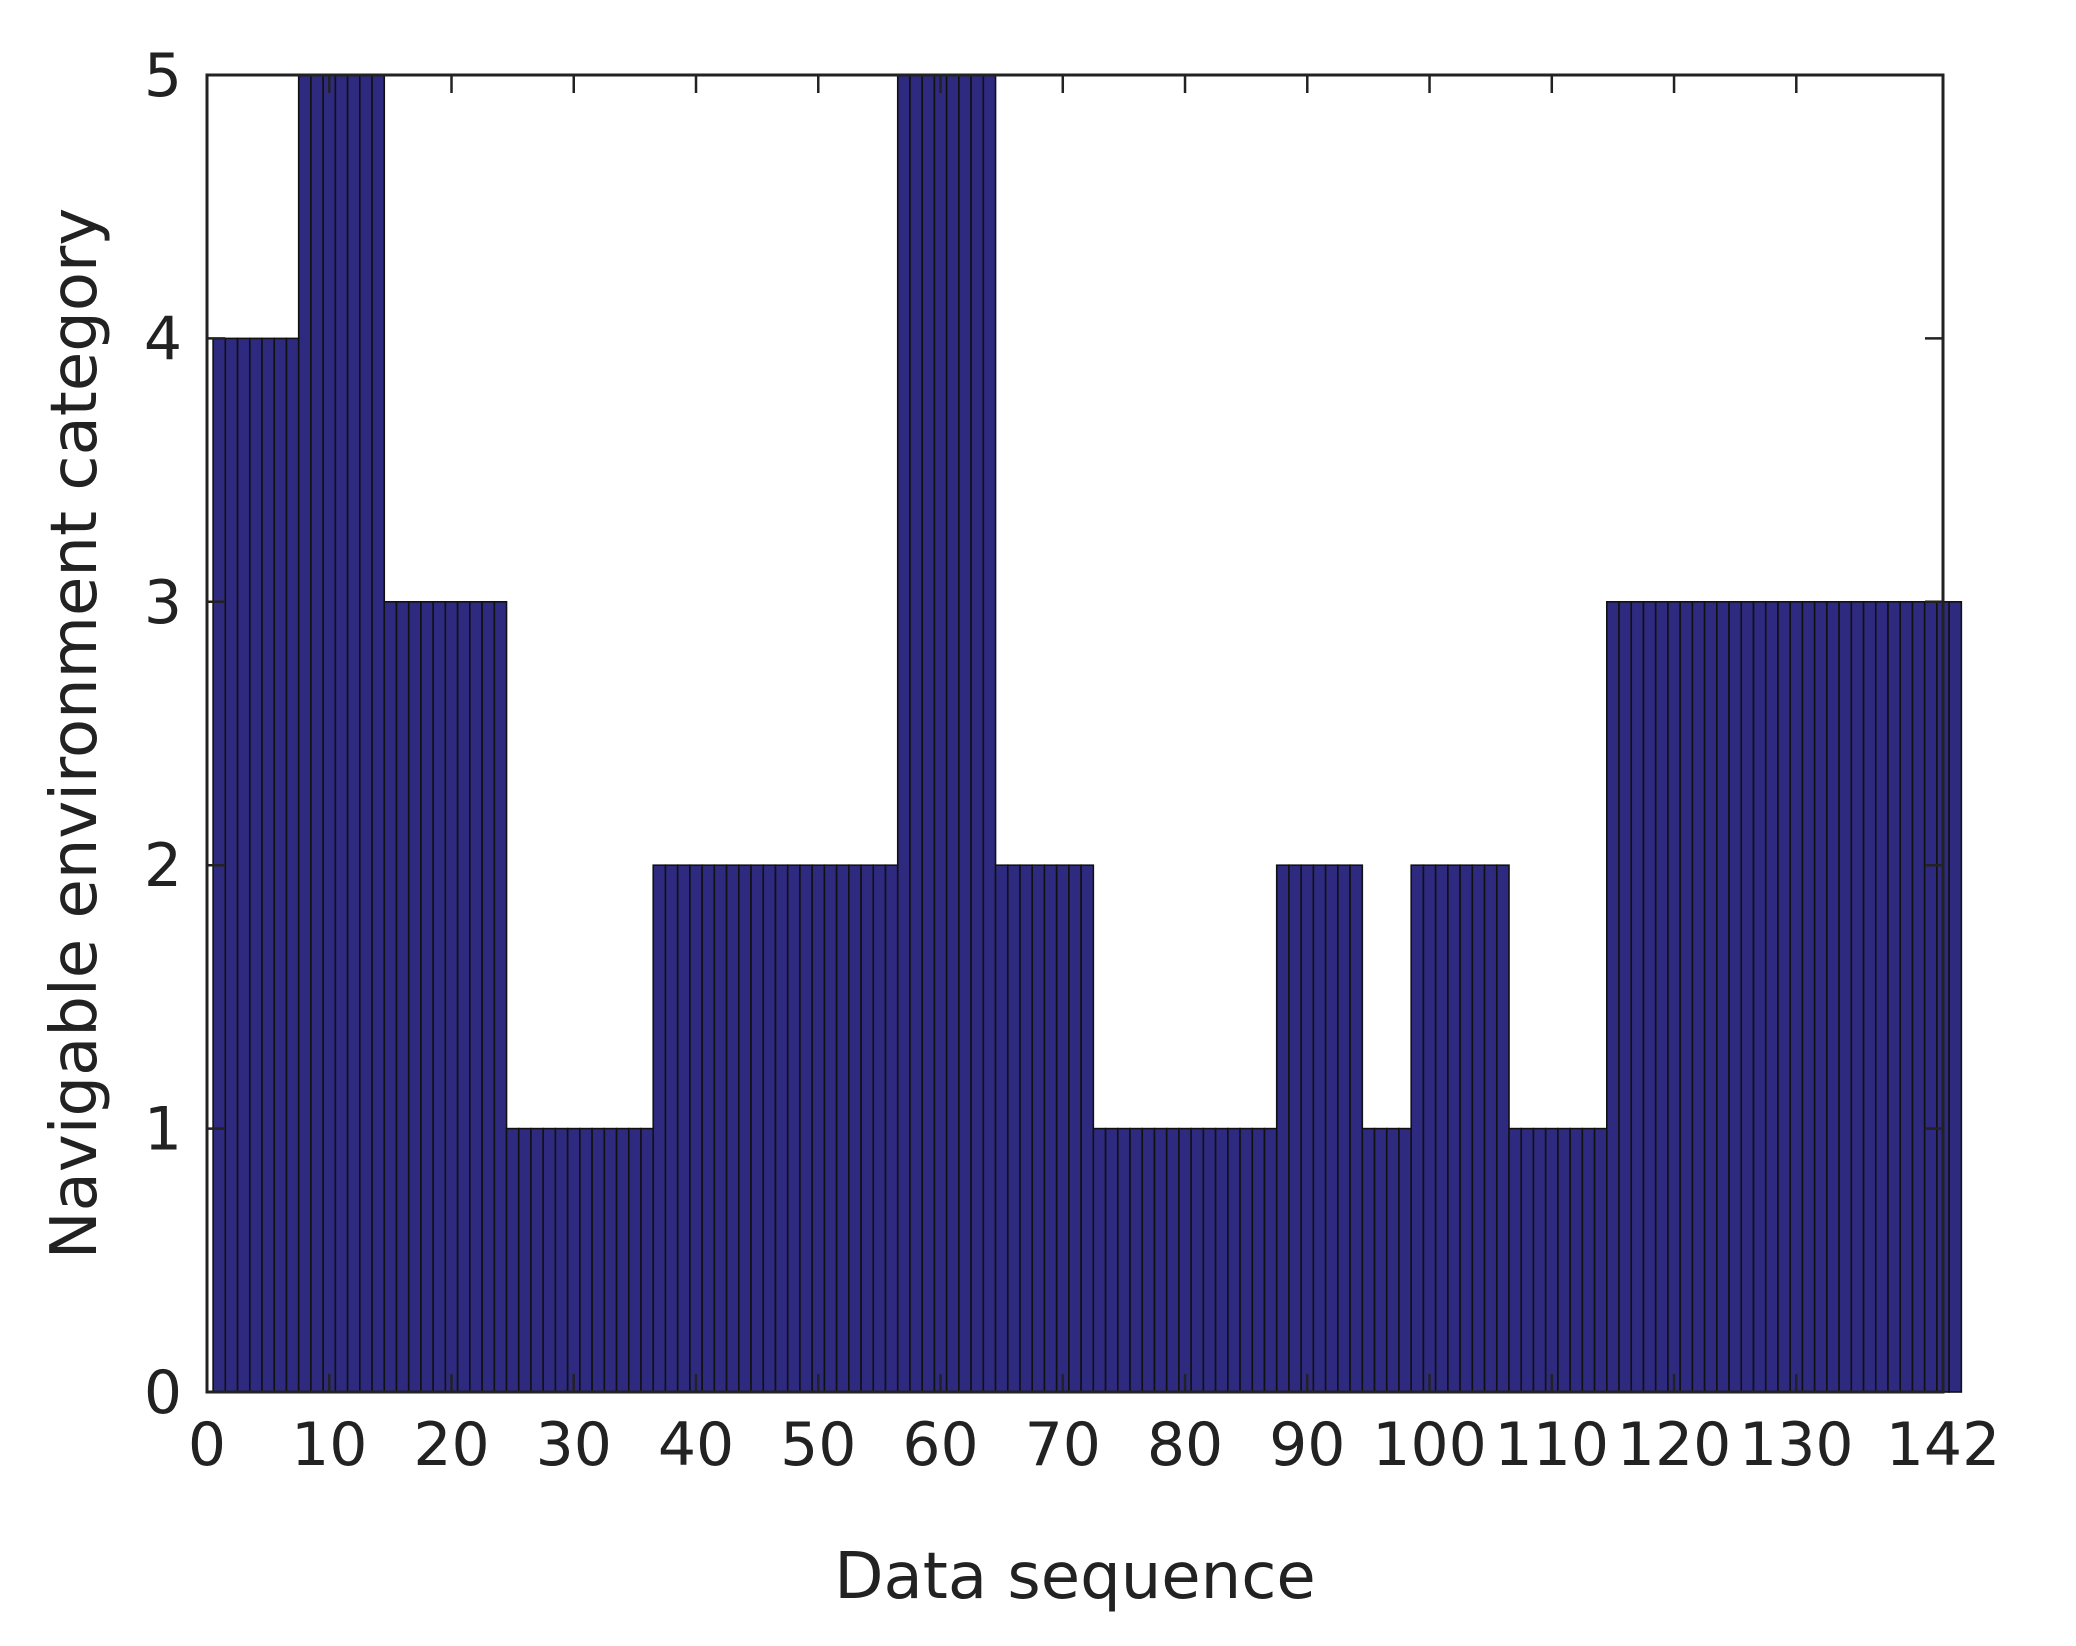 The image size is (2076, 1646). What do you see at coordinates (1075, 1577) in the screenshot?
I see `x-axis-title: Data sequence` at bounding box center [1075, 1577].